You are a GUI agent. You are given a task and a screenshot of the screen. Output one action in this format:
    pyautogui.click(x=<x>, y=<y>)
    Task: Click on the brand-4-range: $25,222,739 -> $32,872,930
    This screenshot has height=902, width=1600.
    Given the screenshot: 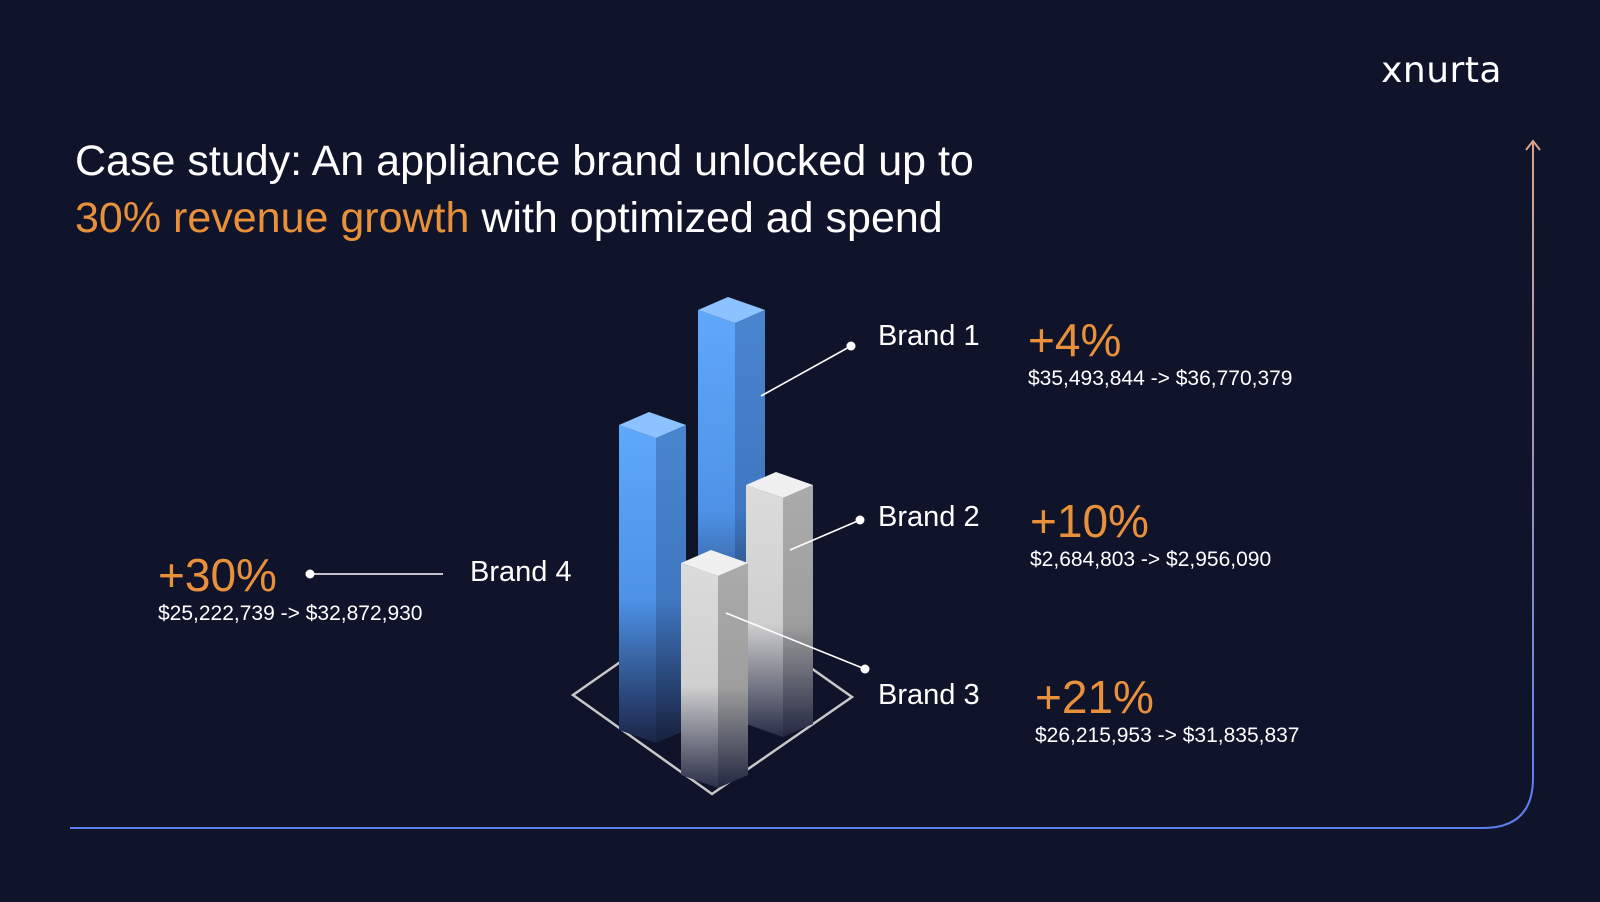 What is the action you would take?
    pyautogui.click(x=290, y=613)
    